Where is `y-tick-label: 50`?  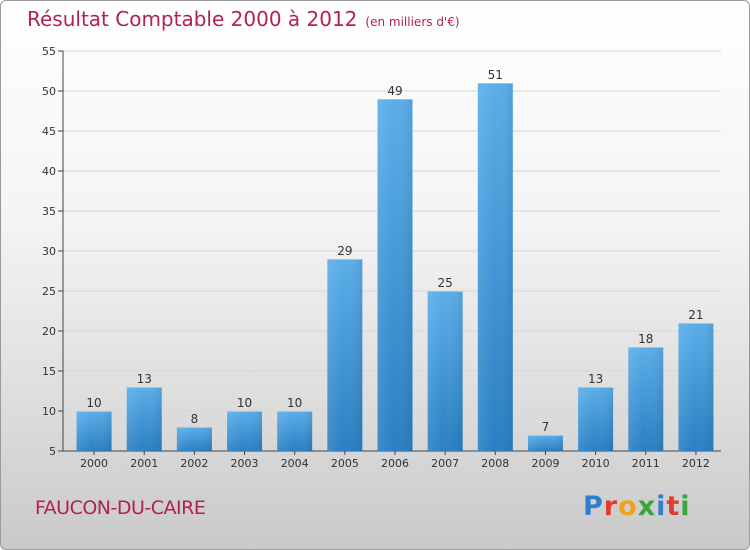
y-tick-label: 50 is located at coordinates (49, 91).